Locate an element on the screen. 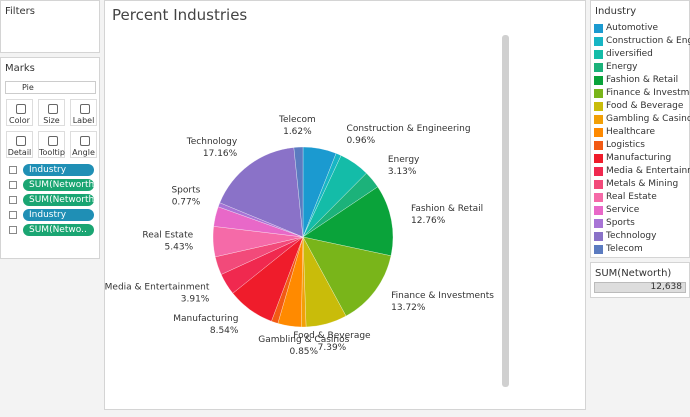  legend-label: Service is located at coordinates (623, 210).